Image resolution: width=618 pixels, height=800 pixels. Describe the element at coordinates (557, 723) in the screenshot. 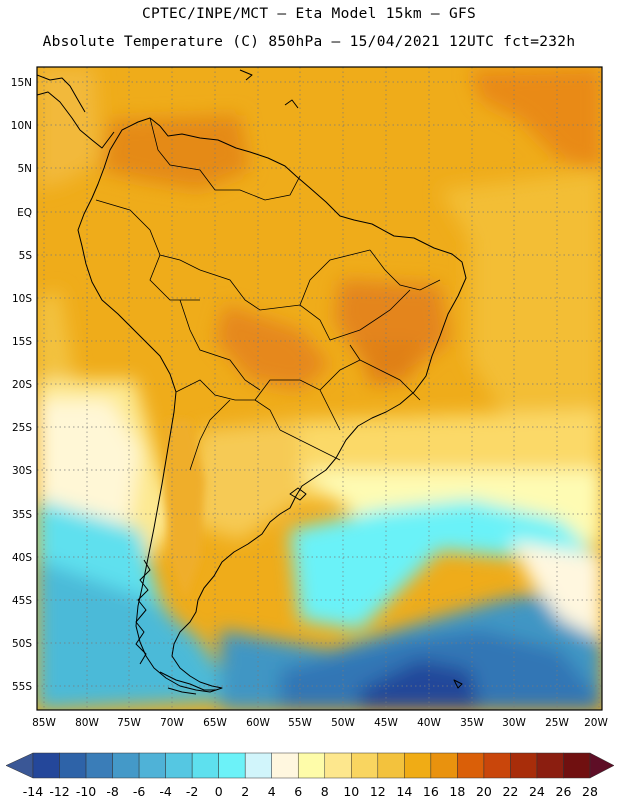

I see `lon-label: 25W` at that location.